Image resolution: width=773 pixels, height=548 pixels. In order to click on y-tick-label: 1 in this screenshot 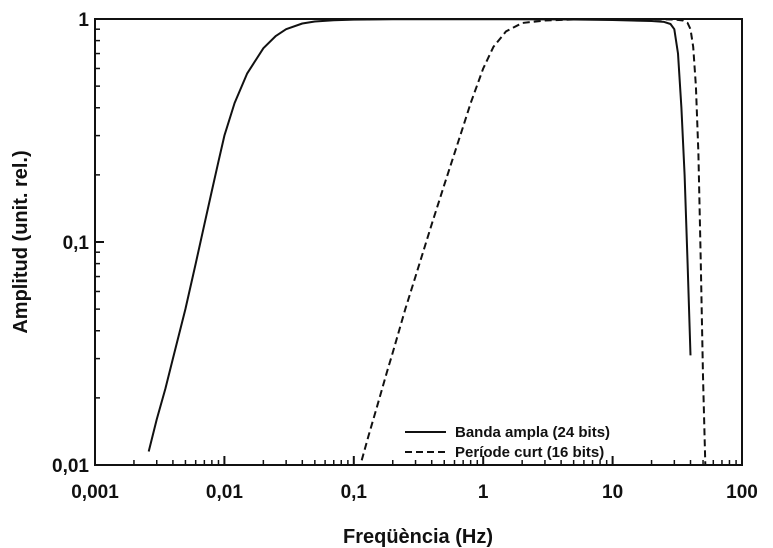, I will do `click(83, 20)`.